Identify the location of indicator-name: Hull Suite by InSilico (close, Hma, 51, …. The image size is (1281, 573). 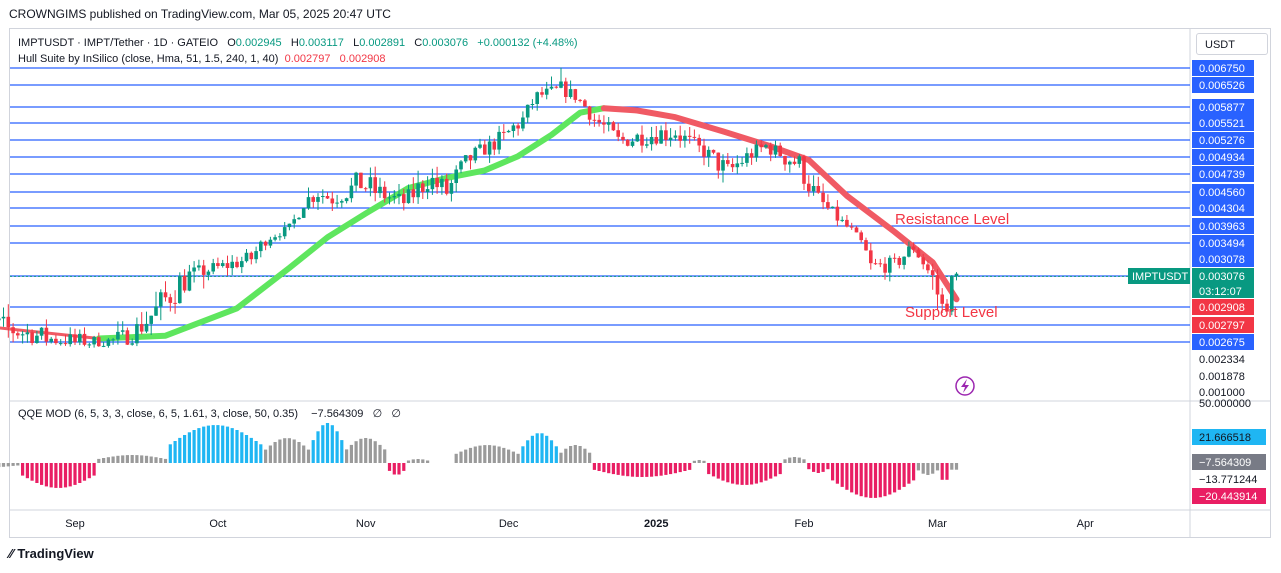
(148, 59).